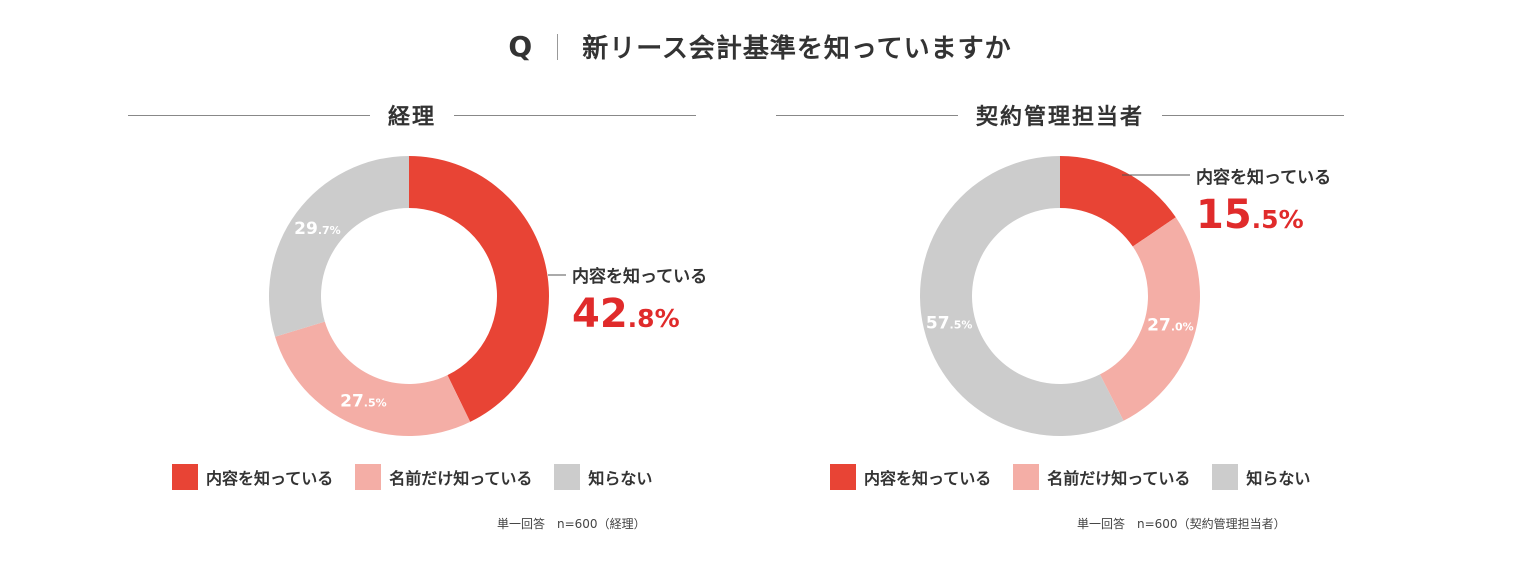 Image resolution: width=1520 pixels, height=570 pixels. I want to click on section-title-contract: 契約管理担当者, so click(1060, 117).